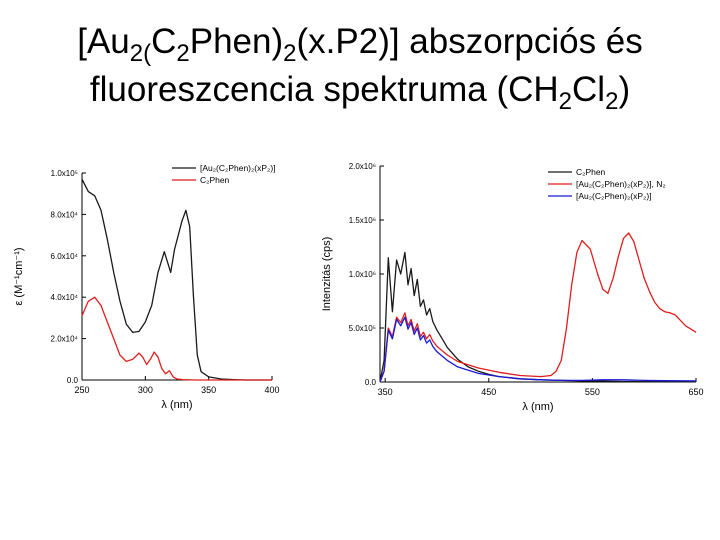 The width and height of the screenshot is (720, 540). What do you see at coordinates (271, 390) in the screenshot?
I see `x-tick-label: 400` at bounding box center [271, 390].